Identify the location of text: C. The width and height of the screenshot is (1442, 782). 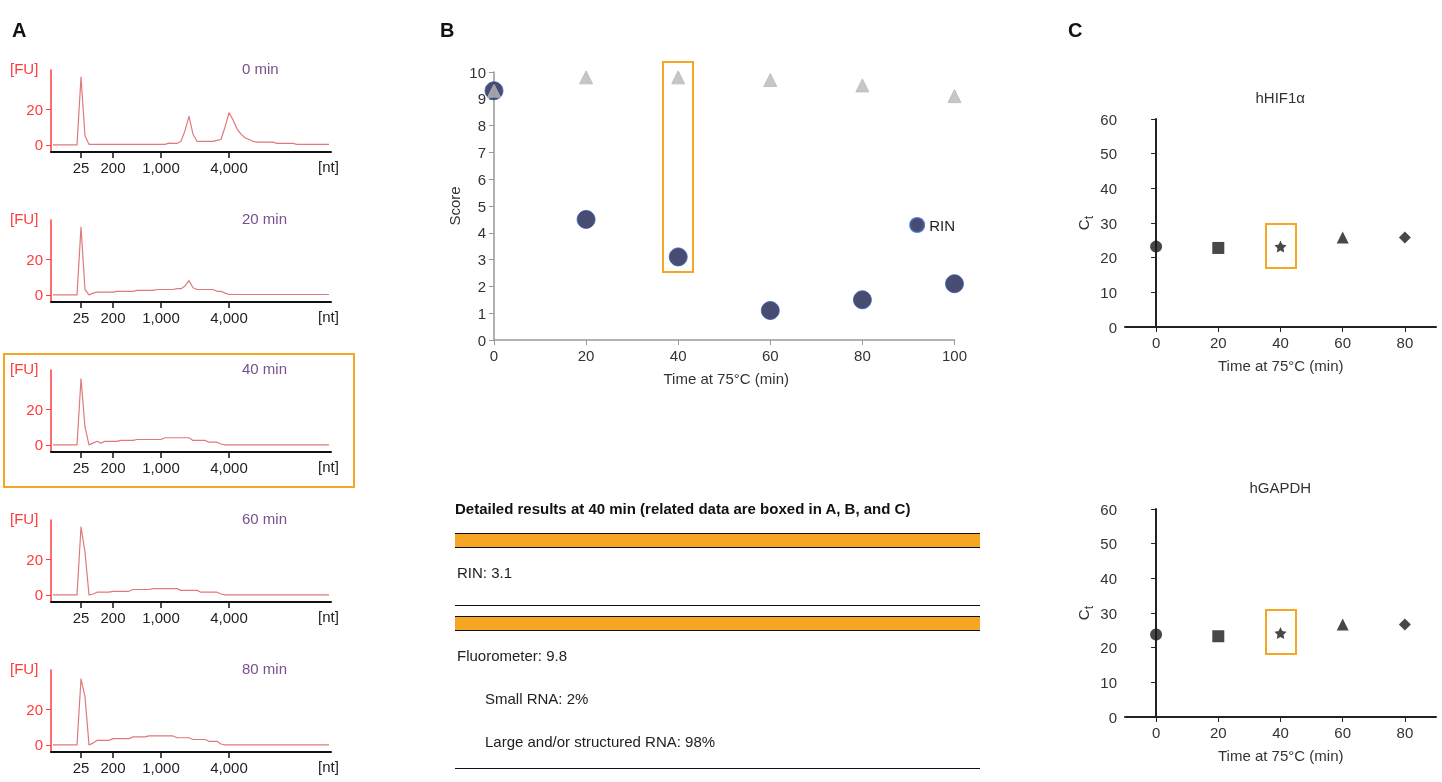
(1075, 30).